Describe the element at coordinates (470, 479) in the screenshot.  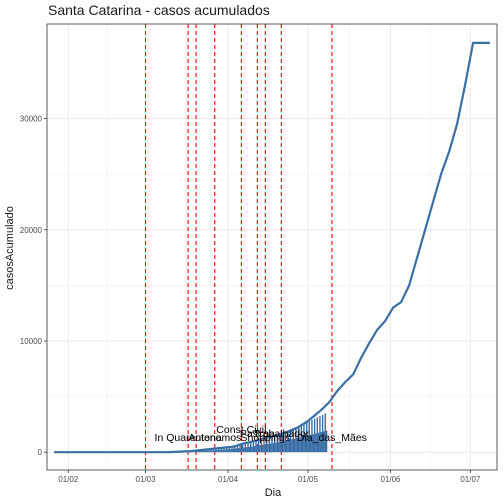
I see `x-tick-label: 01/07` at that location.